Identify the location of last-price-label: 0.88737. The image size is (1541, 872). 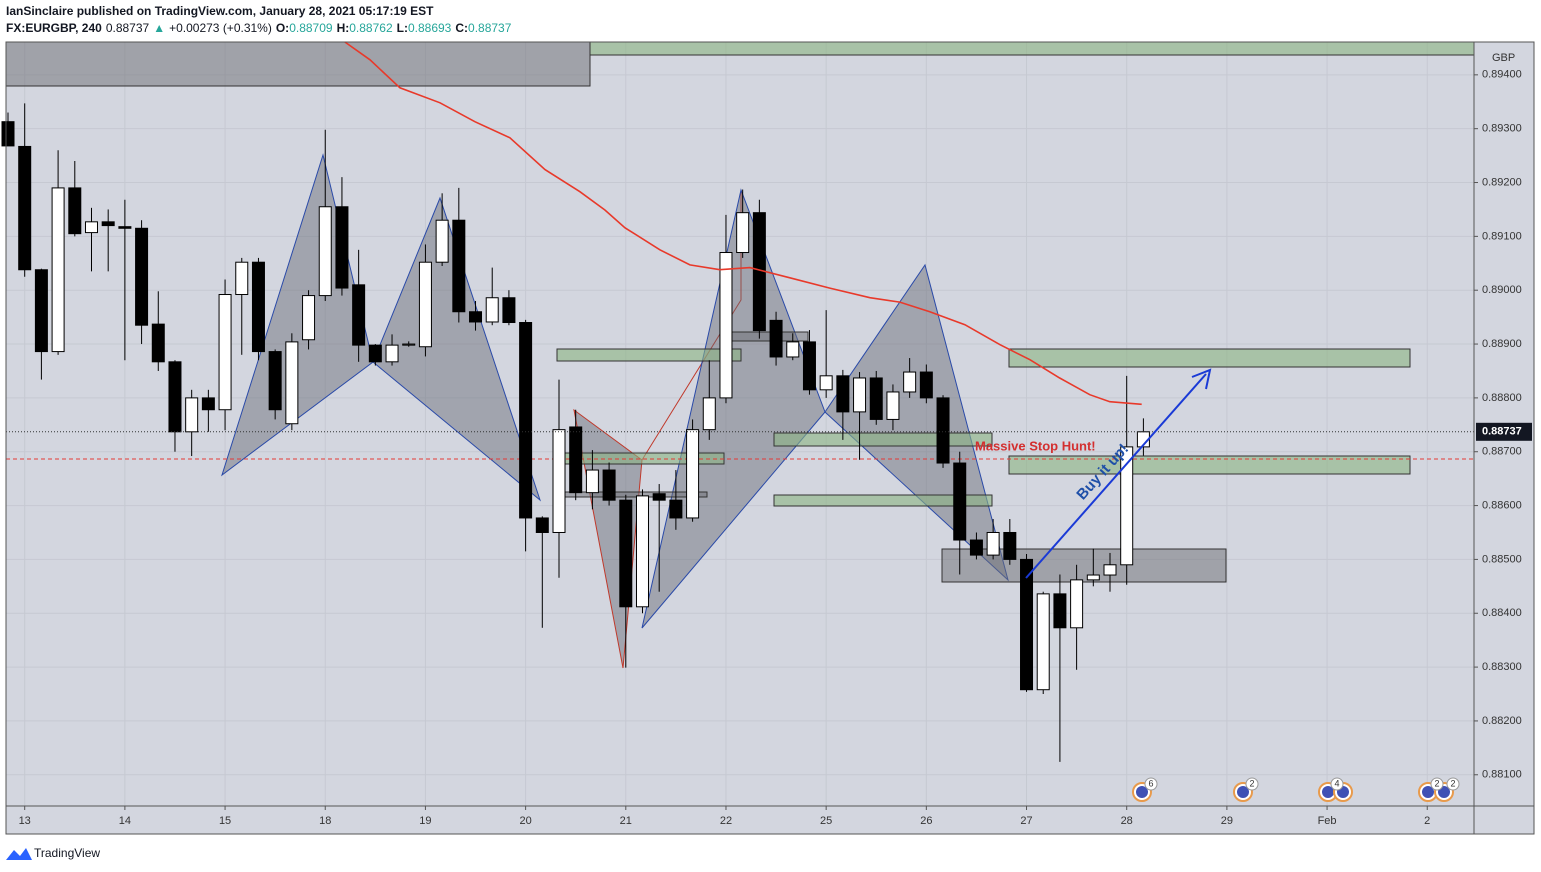
(1502, 432).